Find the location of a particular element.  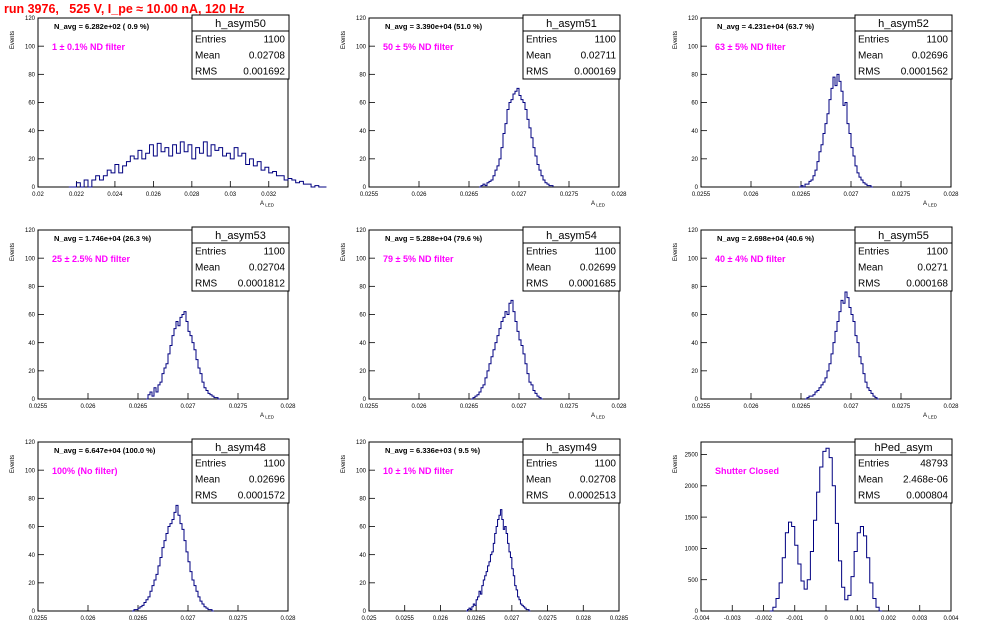

x-tick-label: 0.02 is located at coordinates (38, 195).